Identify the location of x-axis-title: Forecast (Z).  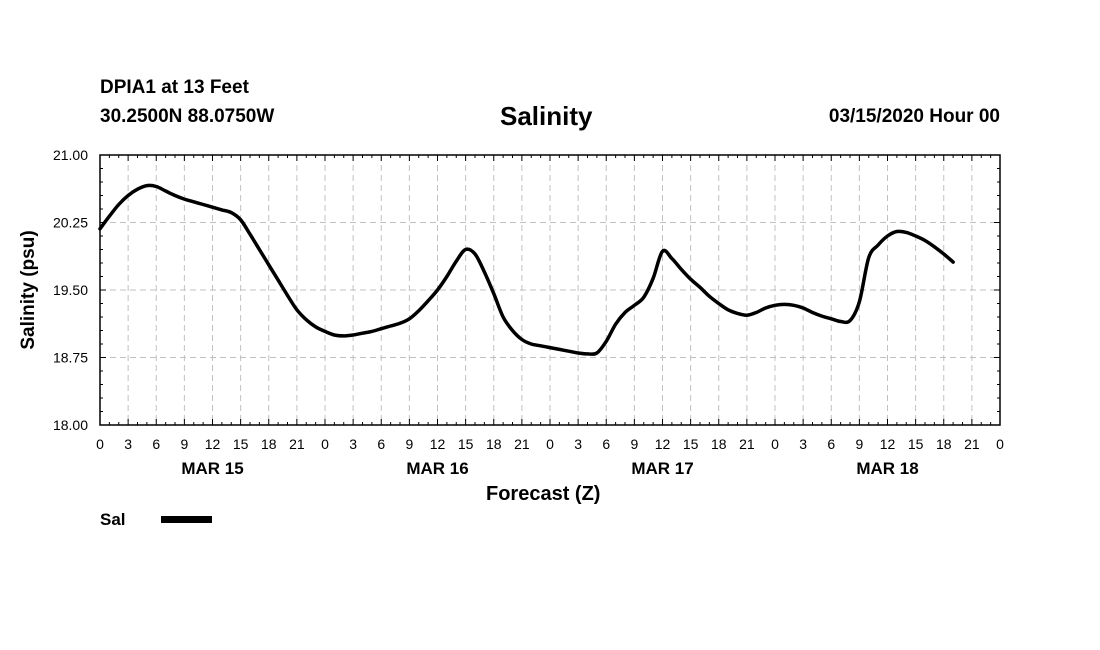
(543, 494).